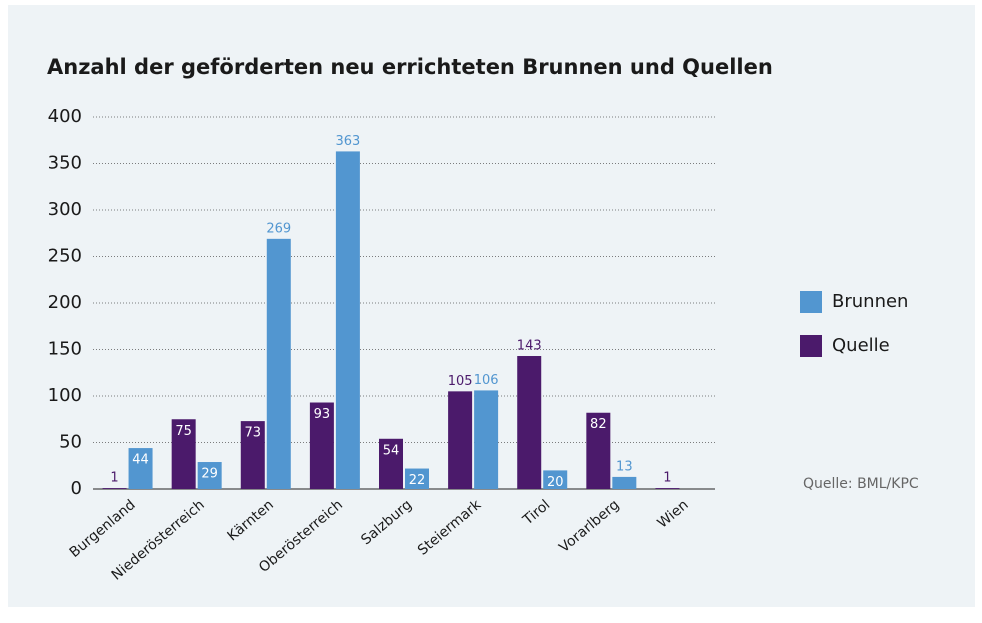 This screenshot has height=623, width=982. I want to click on source-note: Quelle: BML/KPC, so click(861, 484).